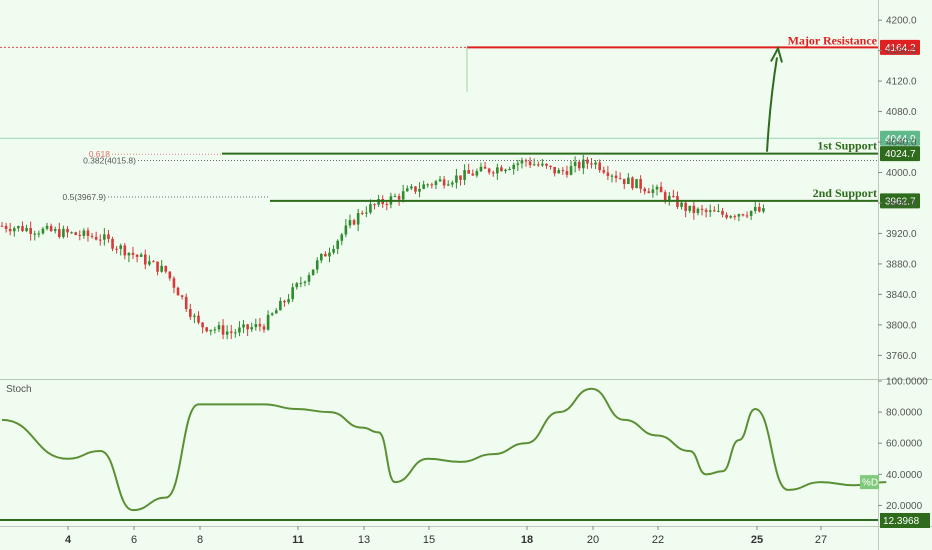 The width and height of the screenshot is (932, 550). What do you see at coordinates (757, 540) in the screenshot?
I see `x-tick-label: 25` at bounding box center [757, 540].